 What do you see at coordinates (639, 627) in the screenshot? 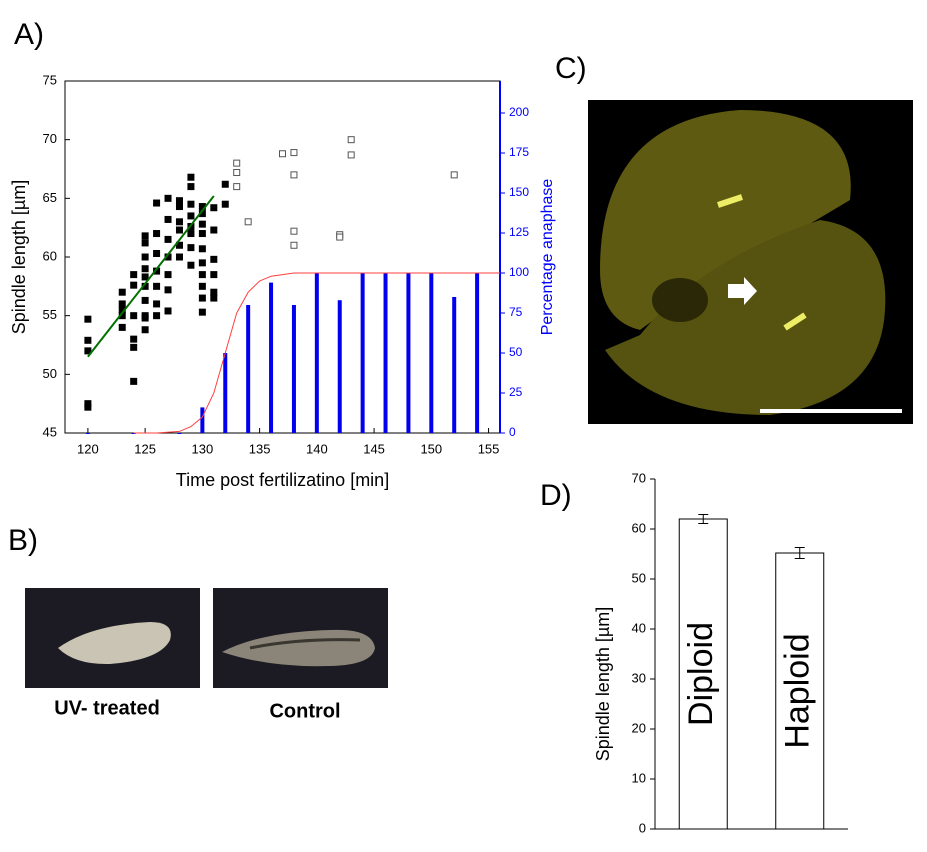
I see `y-tick-label: 40` at bounding box center [639, 627].